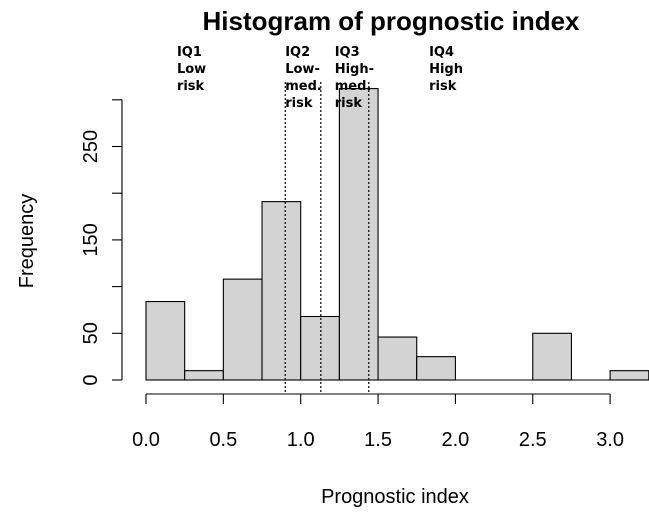  I want to click on quartile-annotation-line: IQ2, so click(297, 52).